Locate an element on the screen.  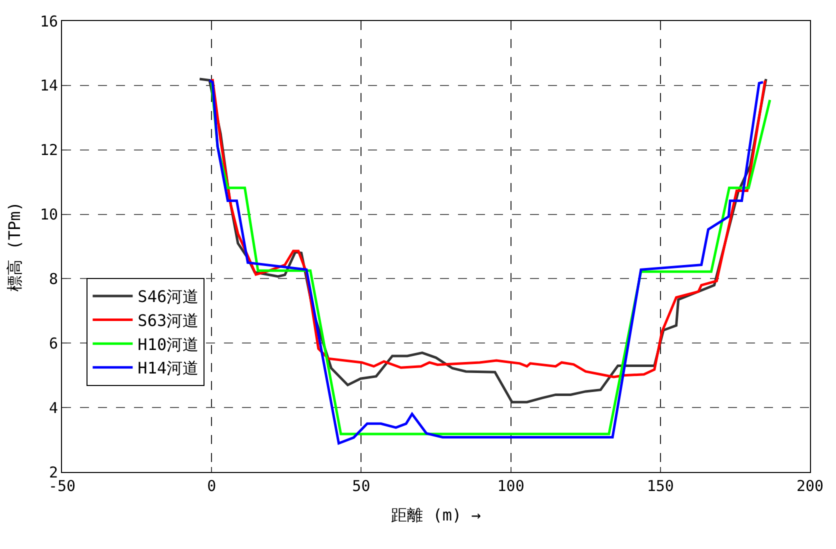
x-tick-label: 150 is located at coordinates (660, 486).